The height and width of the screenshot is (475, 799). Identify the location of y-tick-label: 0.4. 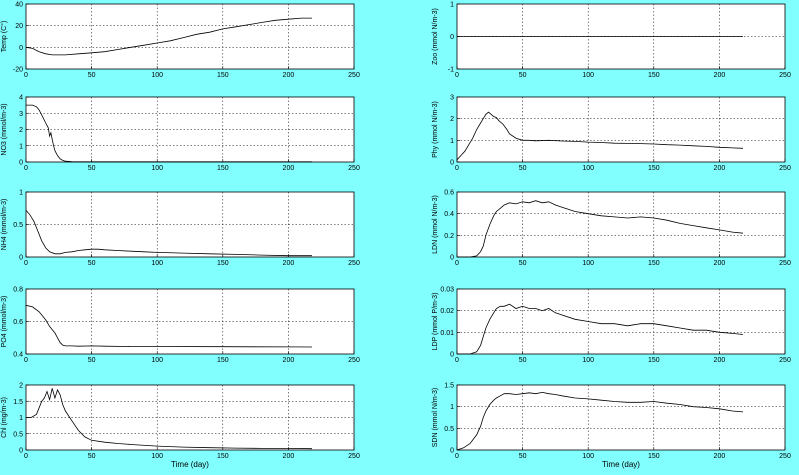
(449, 214).